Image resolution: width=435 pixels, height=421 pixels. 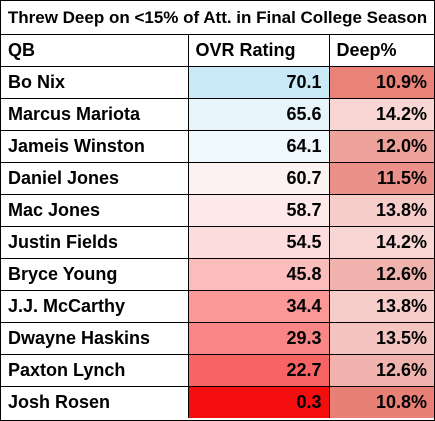 What do you see at coordinates (258, 402) in the screenshot?
I see `ovr-rating-cell: 0.3` at bounding box center [258, 402].